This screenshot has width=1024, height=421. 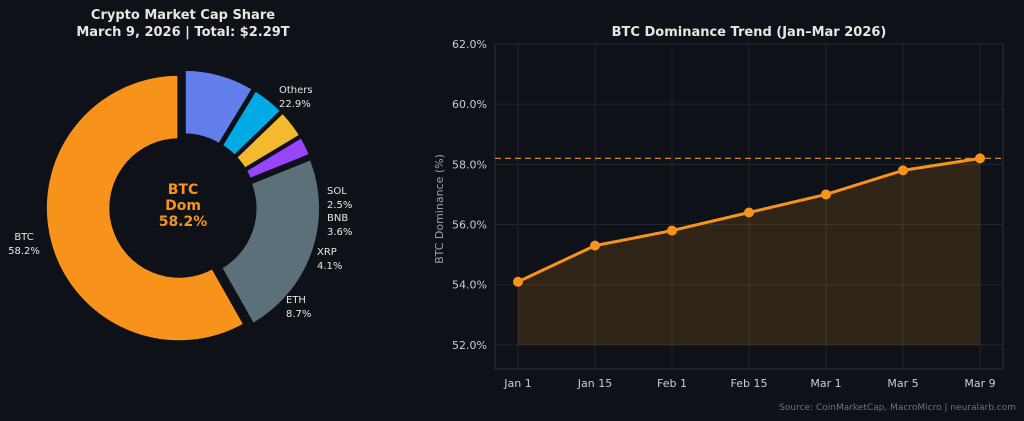 I want to click on slice-eth, so click(x=219, y=107).